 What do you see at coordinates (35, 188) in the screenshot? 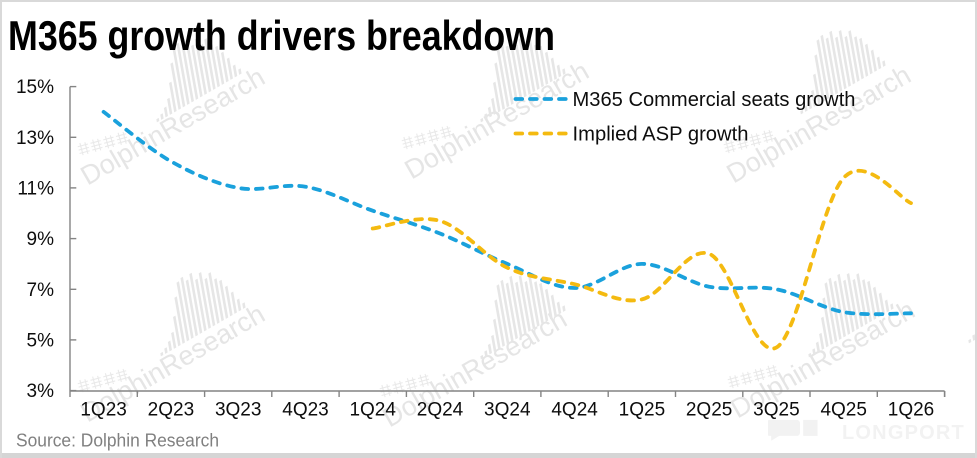
I see `svg-text: 11%` at bounding box center [35, 188].